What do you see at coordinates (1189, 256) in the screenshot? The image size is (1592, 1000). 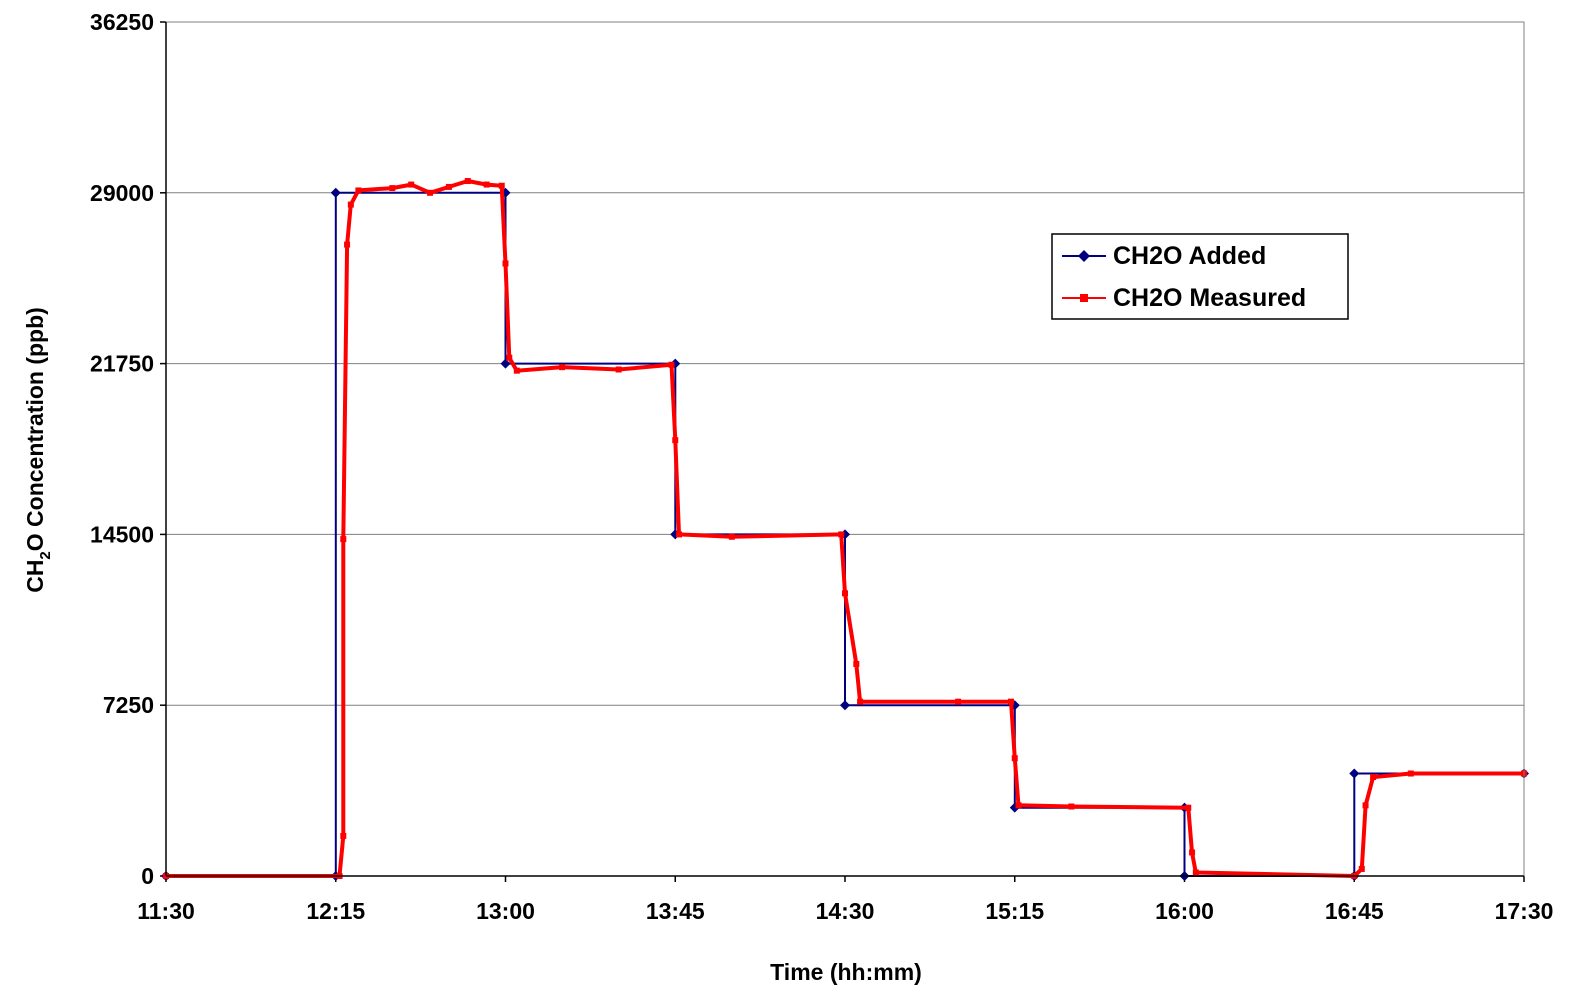 I see `legend-label-added: CH2O Added` at bounding box center [1189, 256].